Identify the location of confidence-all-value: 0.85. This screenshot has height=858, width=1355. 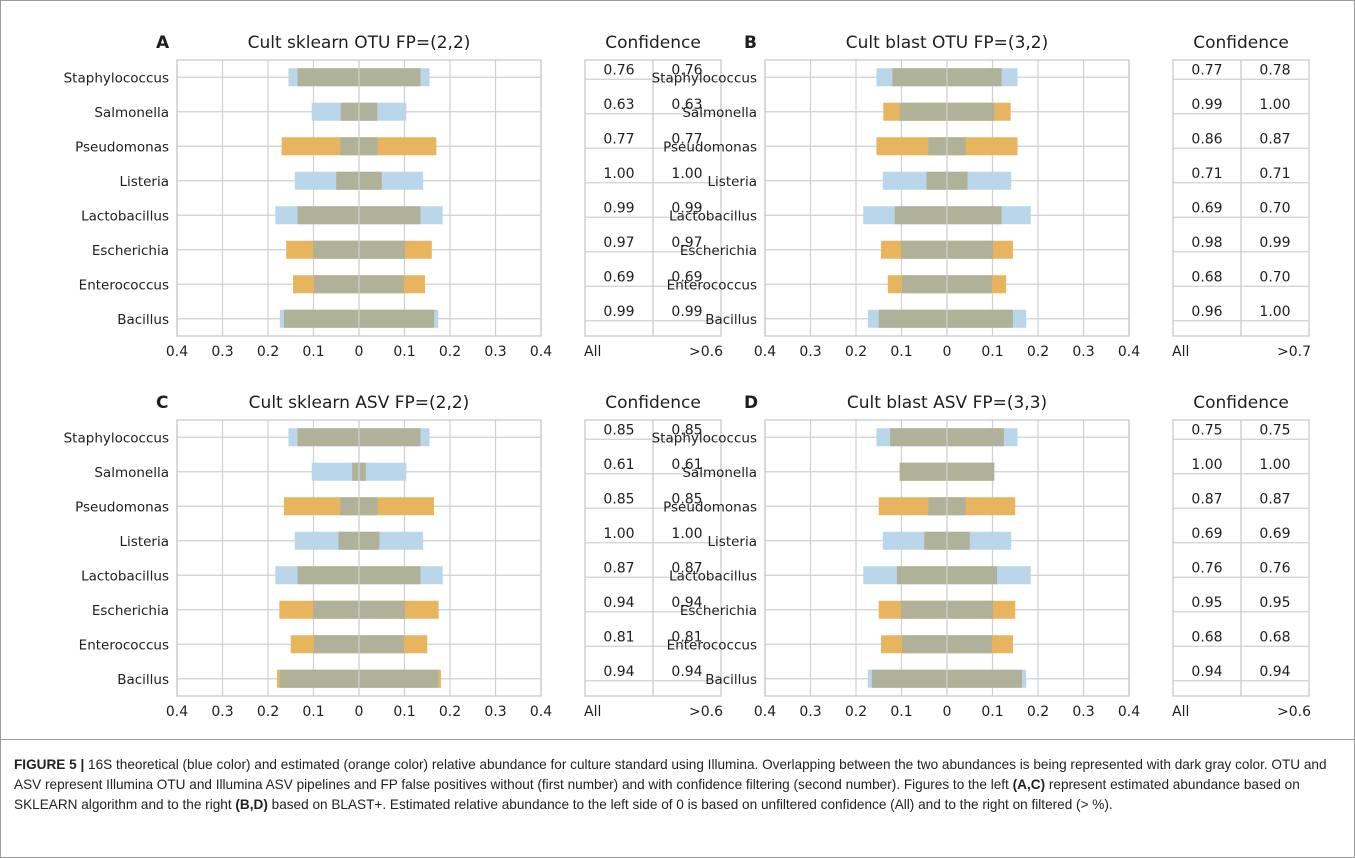
(618, 430).